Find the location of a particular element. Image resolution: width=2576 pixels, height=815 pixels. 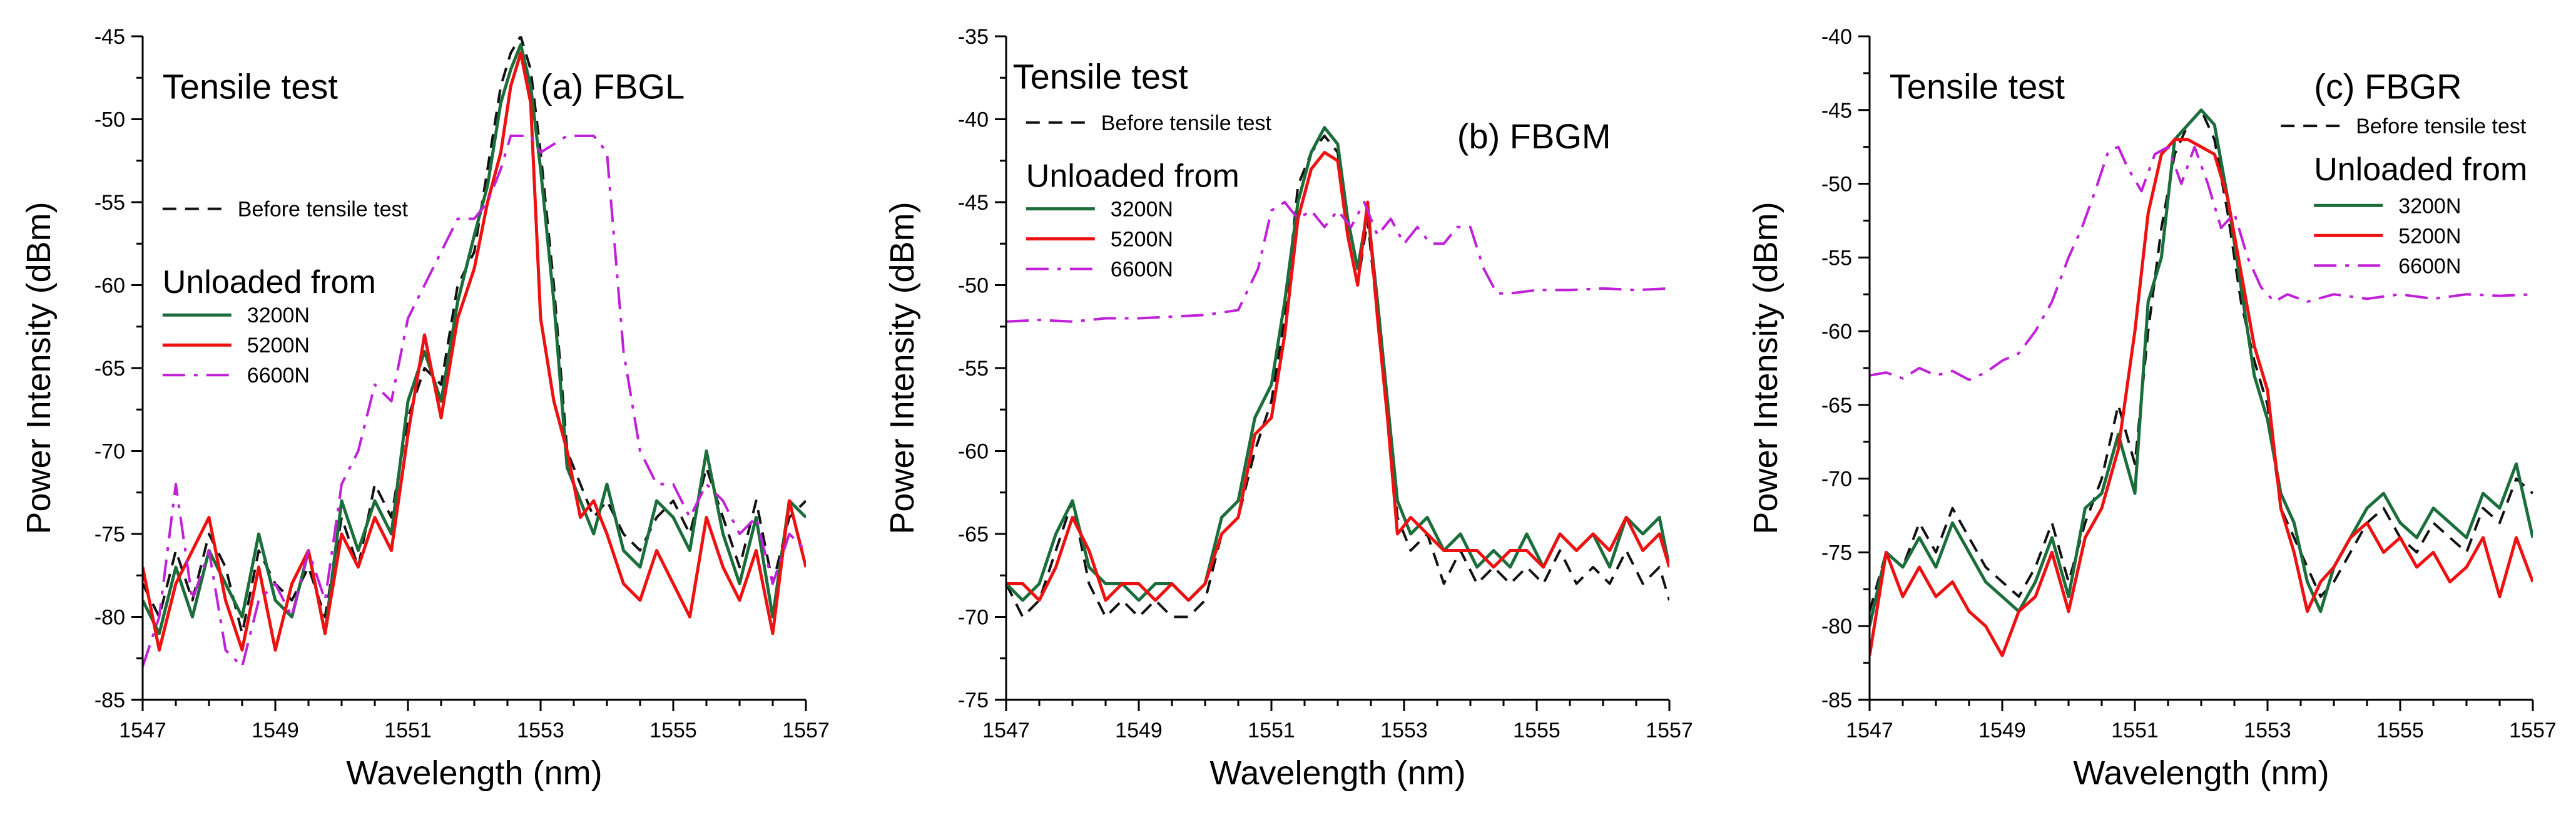

panel-title: (a) FBGL is located at coordinates (613, 87).